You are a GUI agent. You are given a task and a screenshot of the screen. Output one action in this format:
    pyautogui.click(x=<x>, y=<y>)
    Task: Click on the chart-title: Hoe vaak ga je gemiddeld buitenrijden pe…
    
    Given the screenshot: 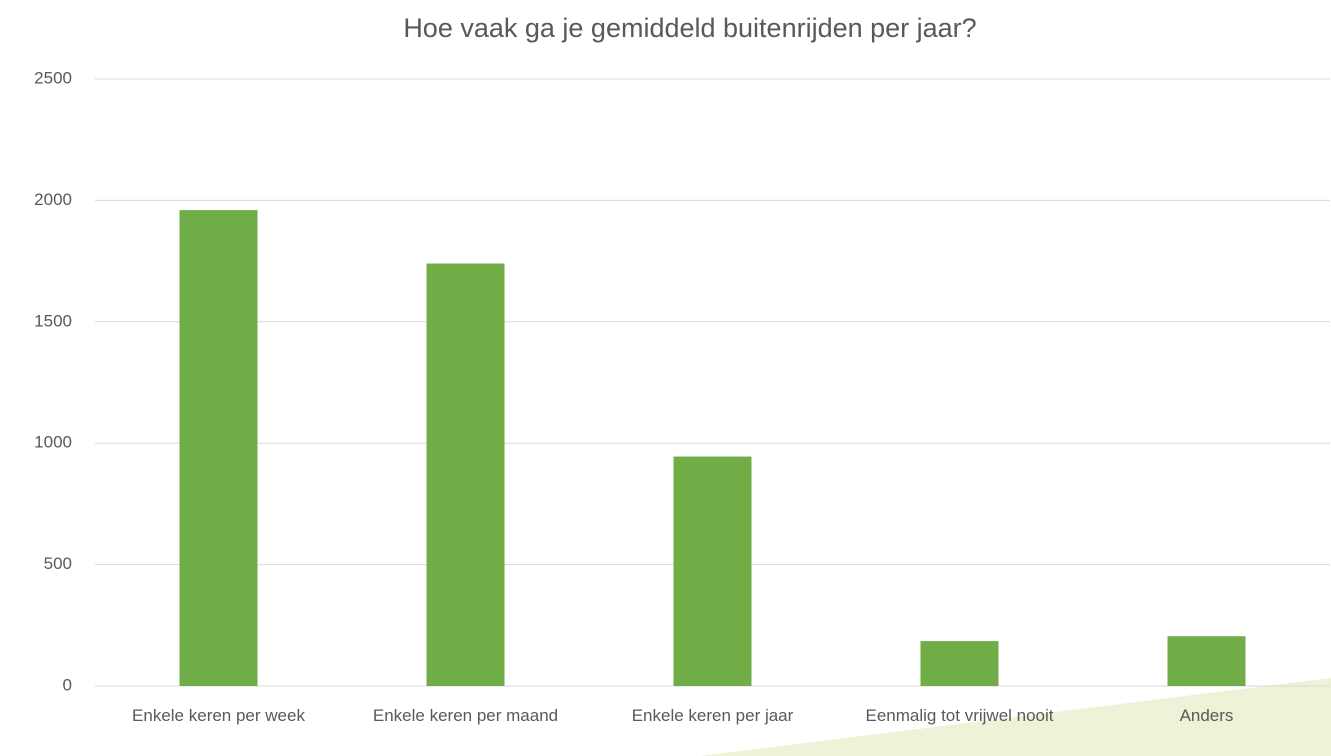 What is the action you would take?
    pyautogui.click(x=689, y=28)
    